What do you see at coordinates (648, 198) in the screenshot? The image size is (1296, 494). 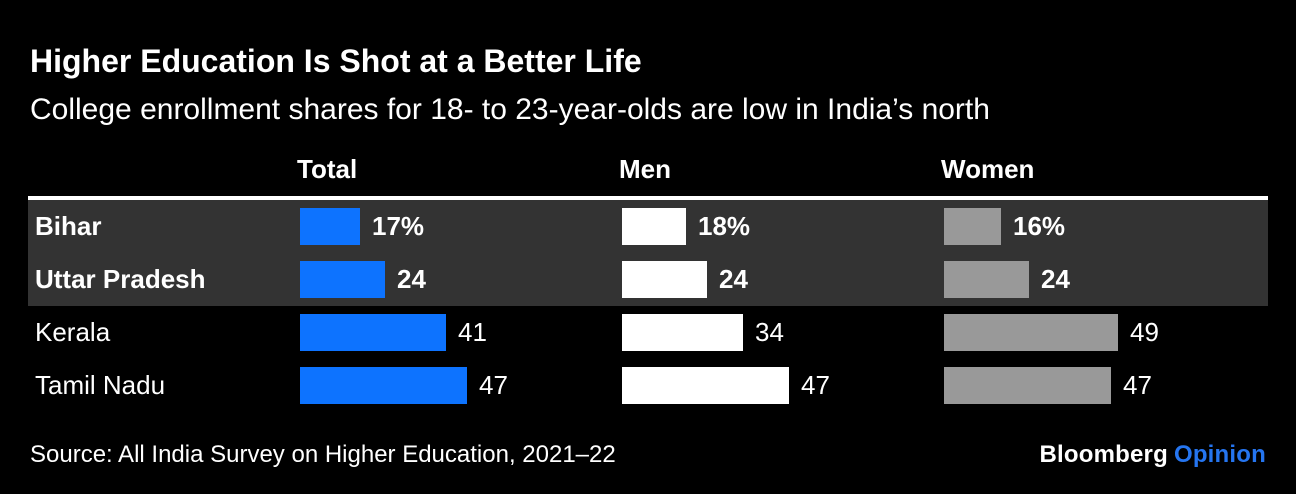 I see `divider-rule` at bounding box center [648, 198].